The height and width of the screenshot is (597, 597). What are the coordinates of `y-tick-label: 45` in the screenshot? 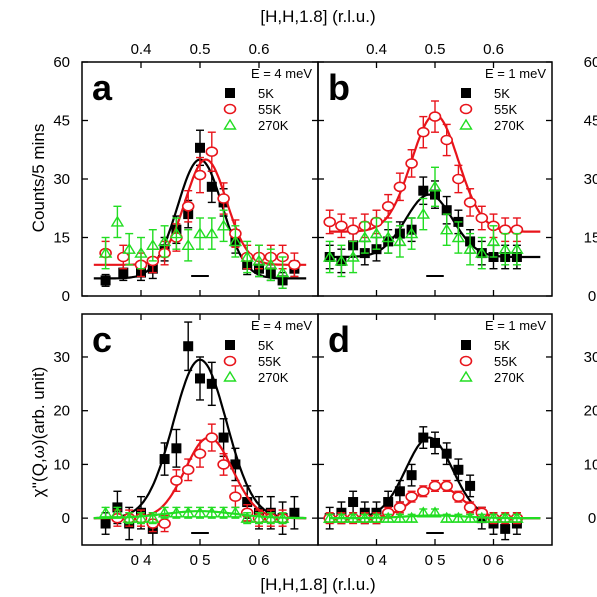 It's located at (61, 121).